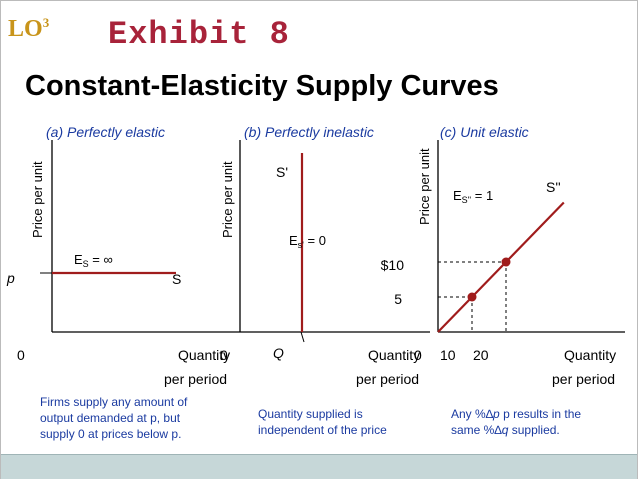 Image resolution: width=638 pixels, height=479 pixels. Describe the element at coordinates (516, 414) in the screenshot. I see `panel-c-caption-line-1: Any %∆p p results in the` at that location.